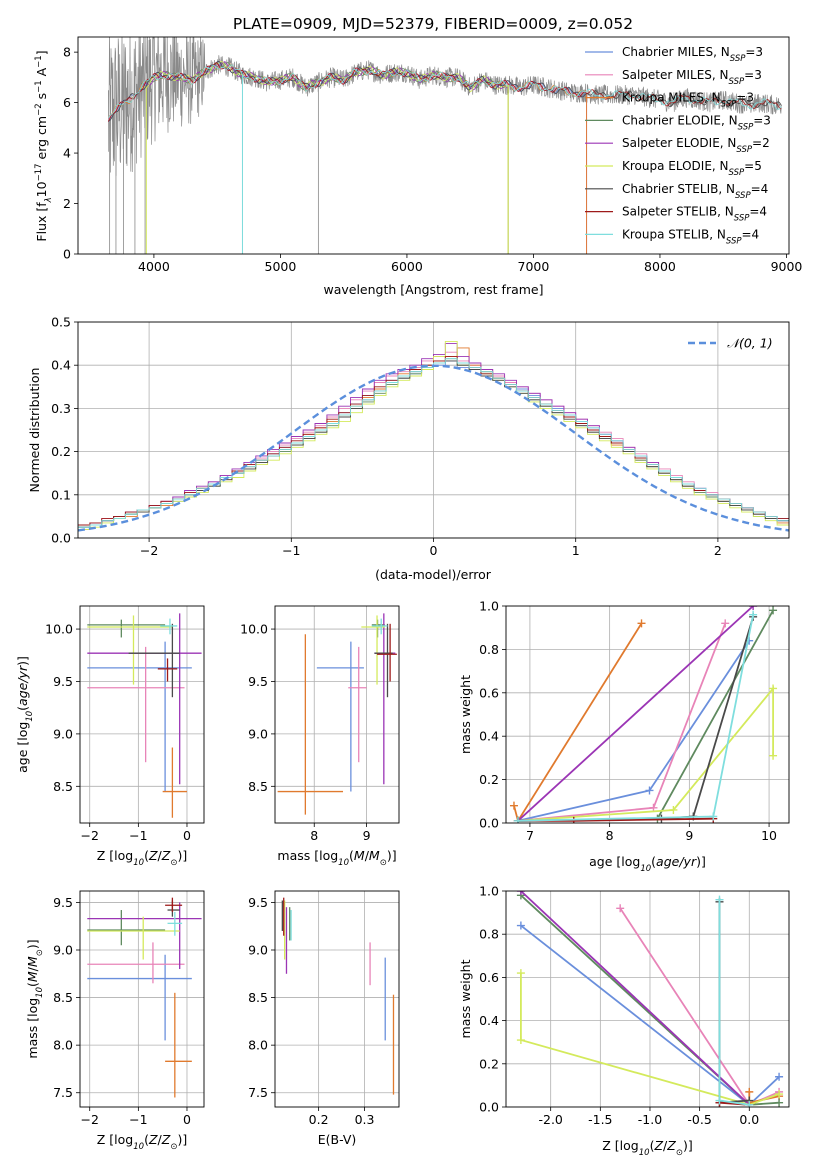 The image size is (819, 1170). What do you see at coordinates (676, 861) in the screenshot?
I see `x-axis-label-part: age/yr` at bounding box center [676, 861].